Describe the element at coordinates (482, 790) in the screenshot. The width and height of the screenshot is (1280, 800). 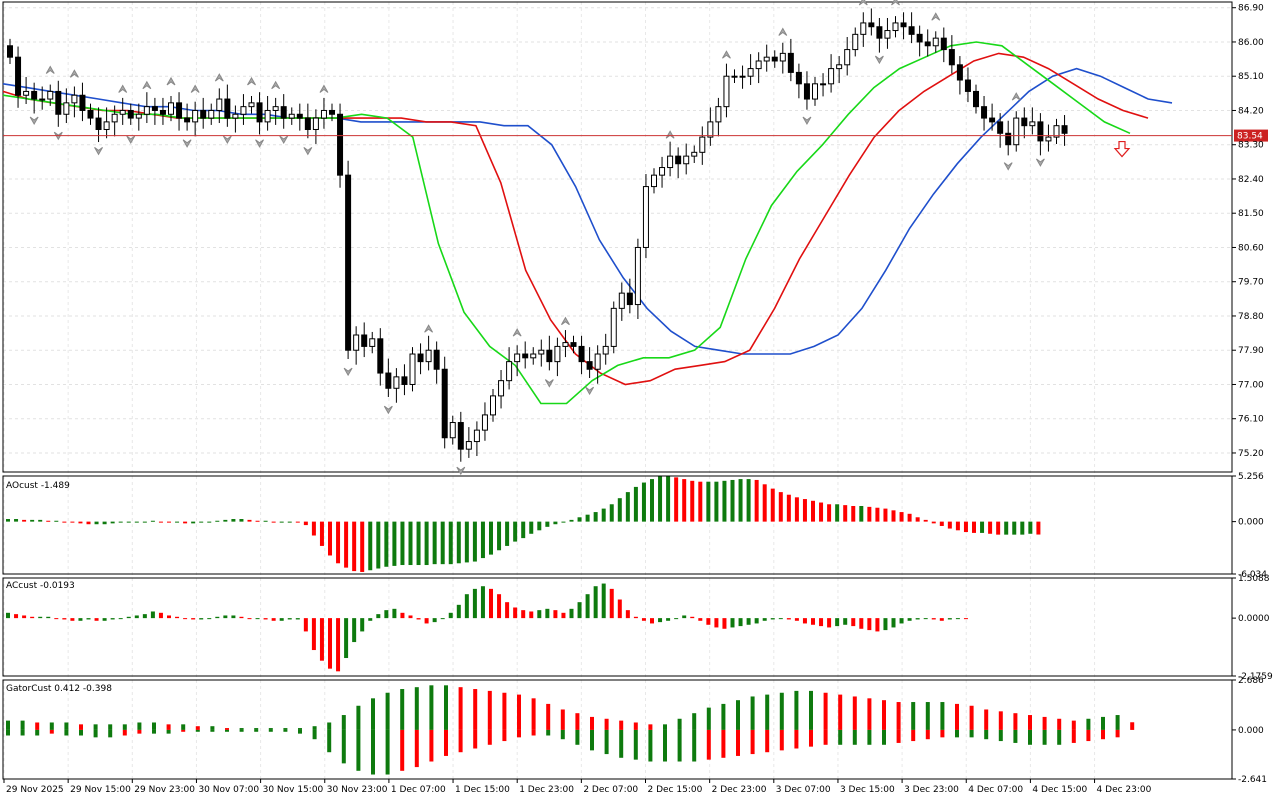
I see `x-tick-label: 1 Dec 15:00` at that location.